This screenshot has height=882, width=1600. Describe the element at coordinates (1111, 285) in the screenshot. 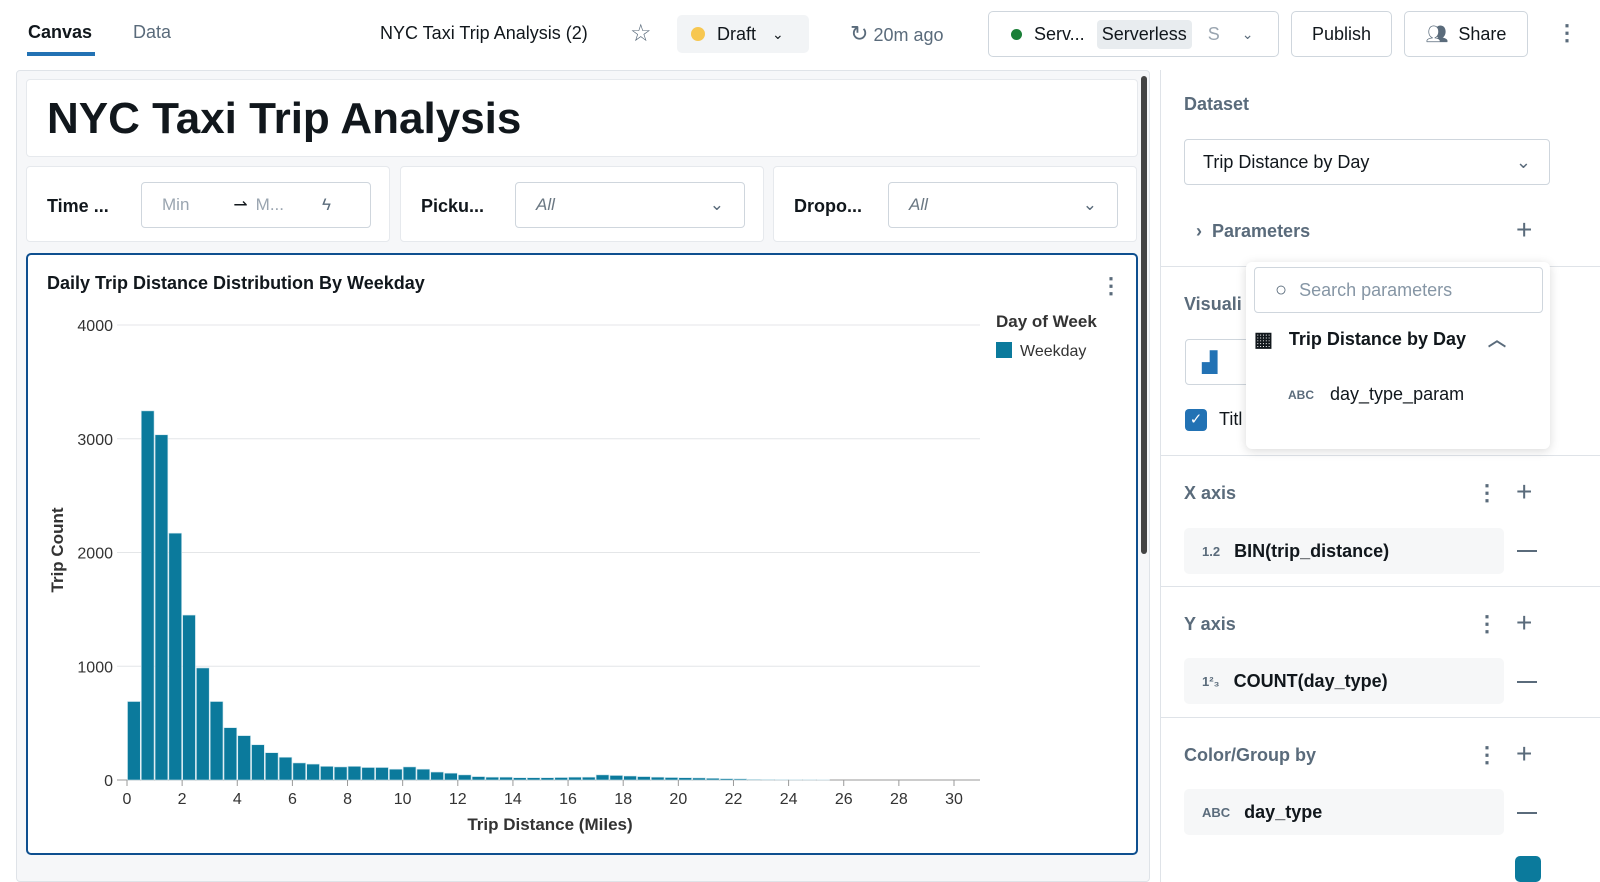

I see `widget-menu-icon: ⋮` at that location.